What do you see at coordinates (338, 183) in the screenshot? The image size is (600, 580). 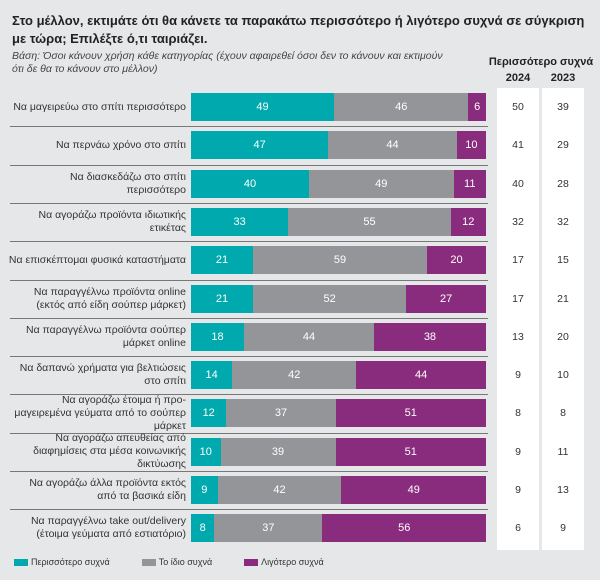 I see `stacked-bar: 40 49 11` at bounding box center [338, 183].